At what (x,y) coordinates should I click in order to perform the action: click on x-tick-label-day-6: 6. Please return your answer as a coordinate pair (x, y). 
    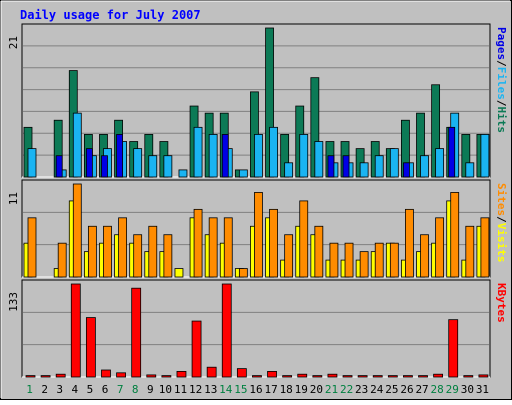
    Looking at the image, I should click on (105, 389).